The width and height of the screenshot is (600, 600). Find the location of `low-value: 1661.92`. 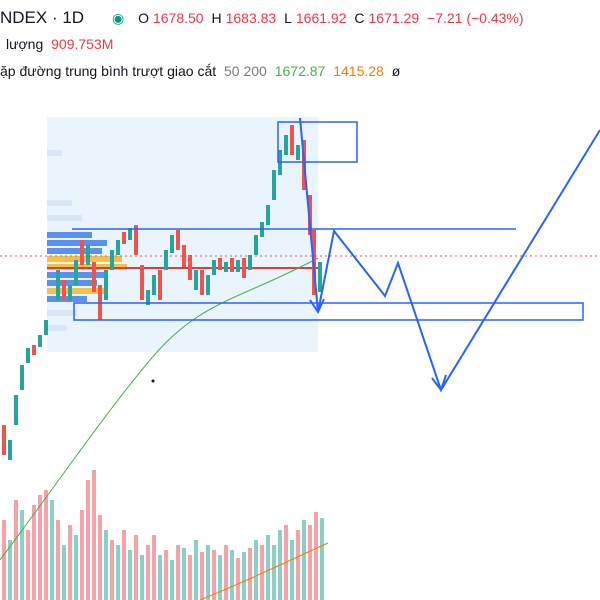

low-value: 1661.92 is located at coordinates (321, 18).